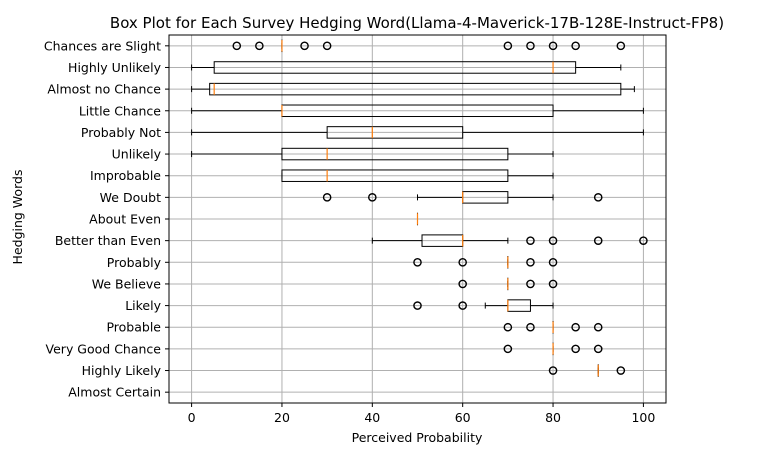  I want to click on y-tick-label: Probable, so click(133, 327).